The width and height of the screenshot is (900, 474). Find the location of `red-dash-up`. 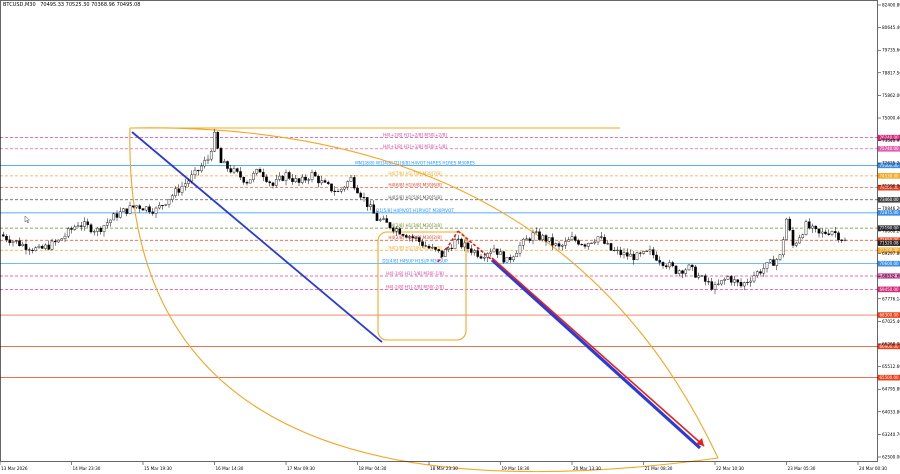

red-dash-up is located at coordinates (448, 246).